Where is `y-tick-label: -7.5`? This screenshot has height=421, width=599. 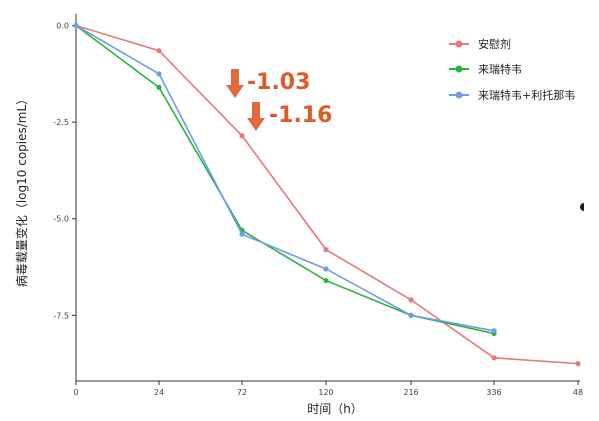
y-tick-label: -7.5 is located at coordinates (61, 315).